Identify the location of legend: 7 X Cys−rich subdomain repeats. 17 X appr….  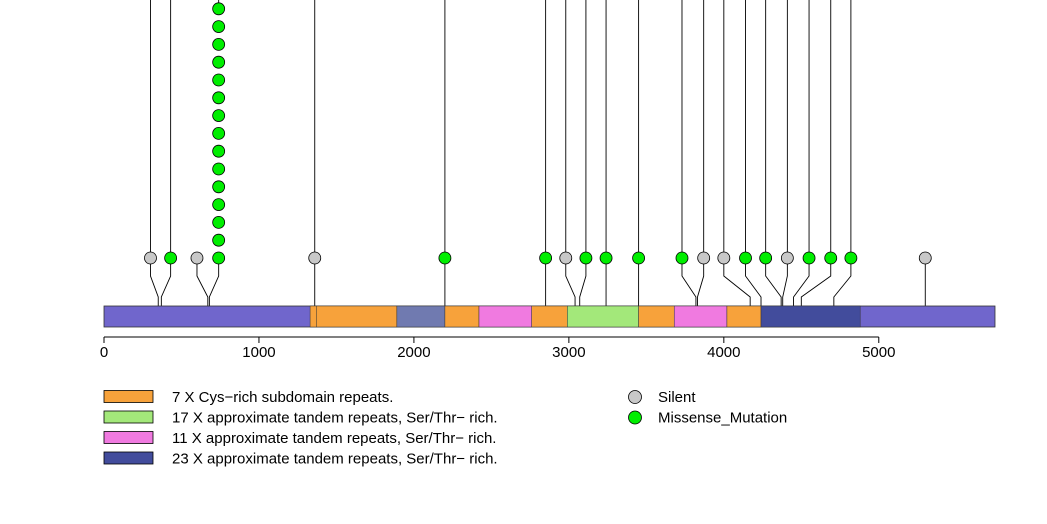
(445, 428).